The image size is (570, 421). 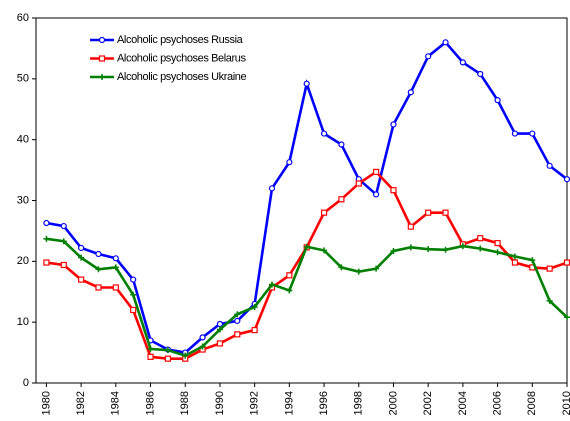 What do you see at coordinates (359, 403) in the screenshot?
I see `x-tick-label: 1998` at bounding box center [359, 403].